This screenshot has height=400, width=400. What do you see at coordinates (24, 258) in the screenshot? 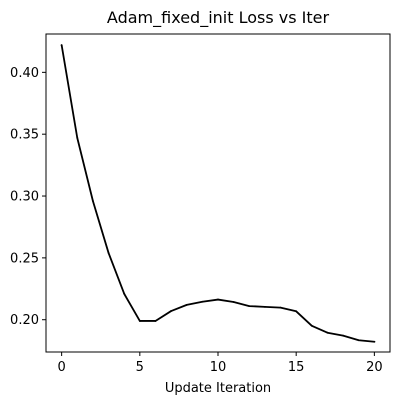
I see `y-tick-label: 0.25` at bounding box center [24, 258].